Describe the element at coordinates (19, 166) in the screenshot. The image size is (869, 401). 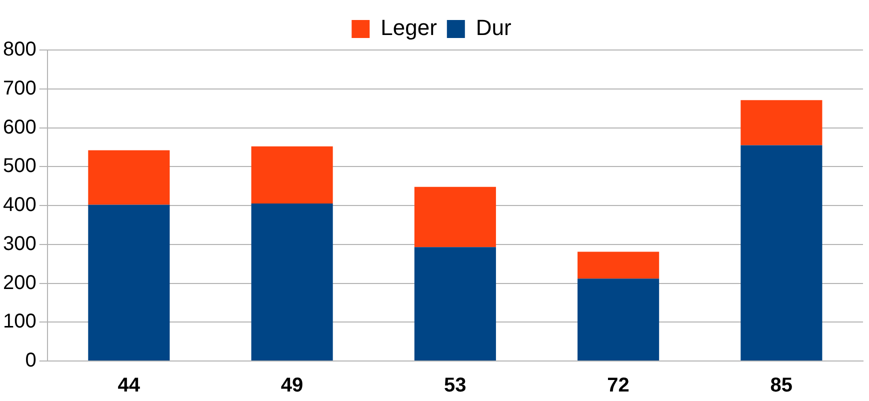
I see `y-tick-label: 500` at that location.